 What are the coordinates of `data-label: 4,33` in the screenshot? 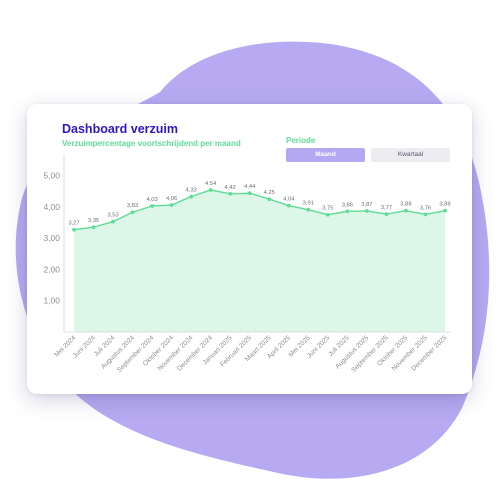 It's located at (191, 191).